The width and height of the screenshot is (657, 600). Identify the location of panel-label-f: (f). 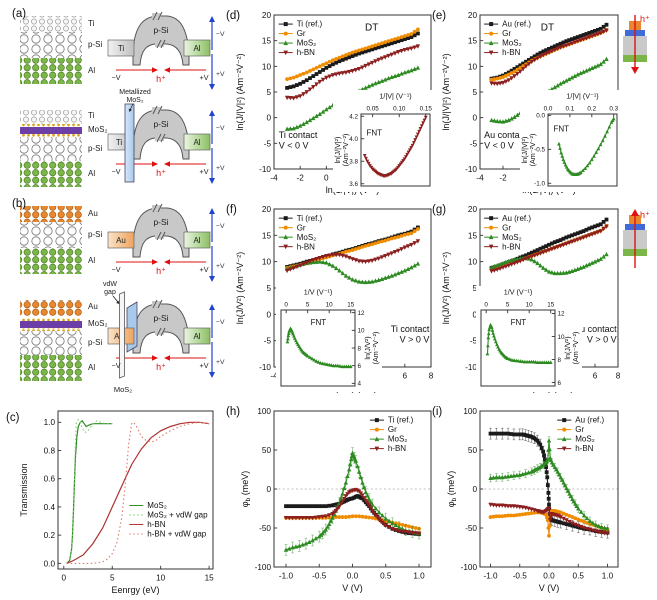
(231, 210).